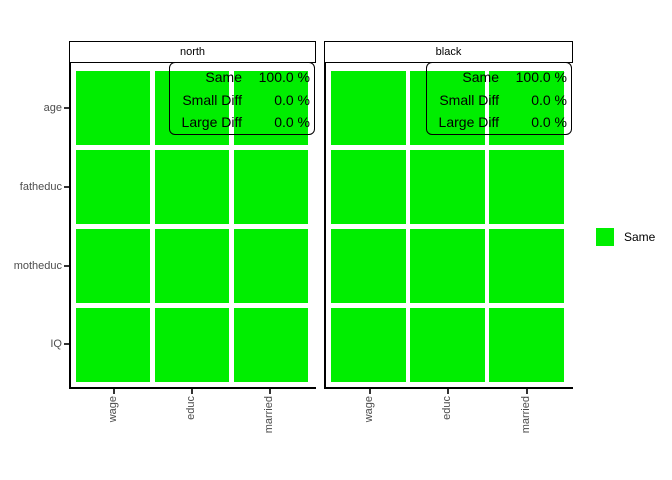 This screenshot has width=672, height=480. I want to click on legend-item-label: Same, so click(640, 237).